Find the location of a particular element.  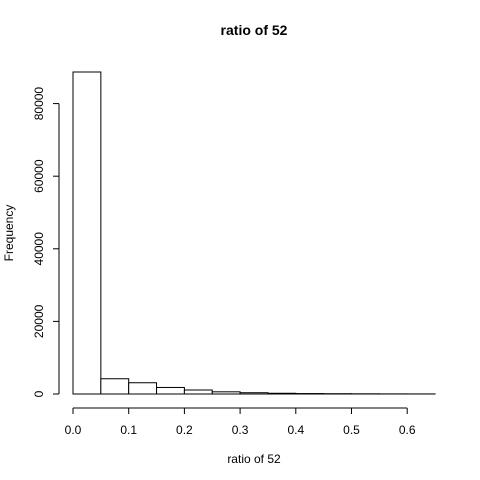

y-axis: 0 20000 40000 60000 80000 is located at coordinates (46, 242).